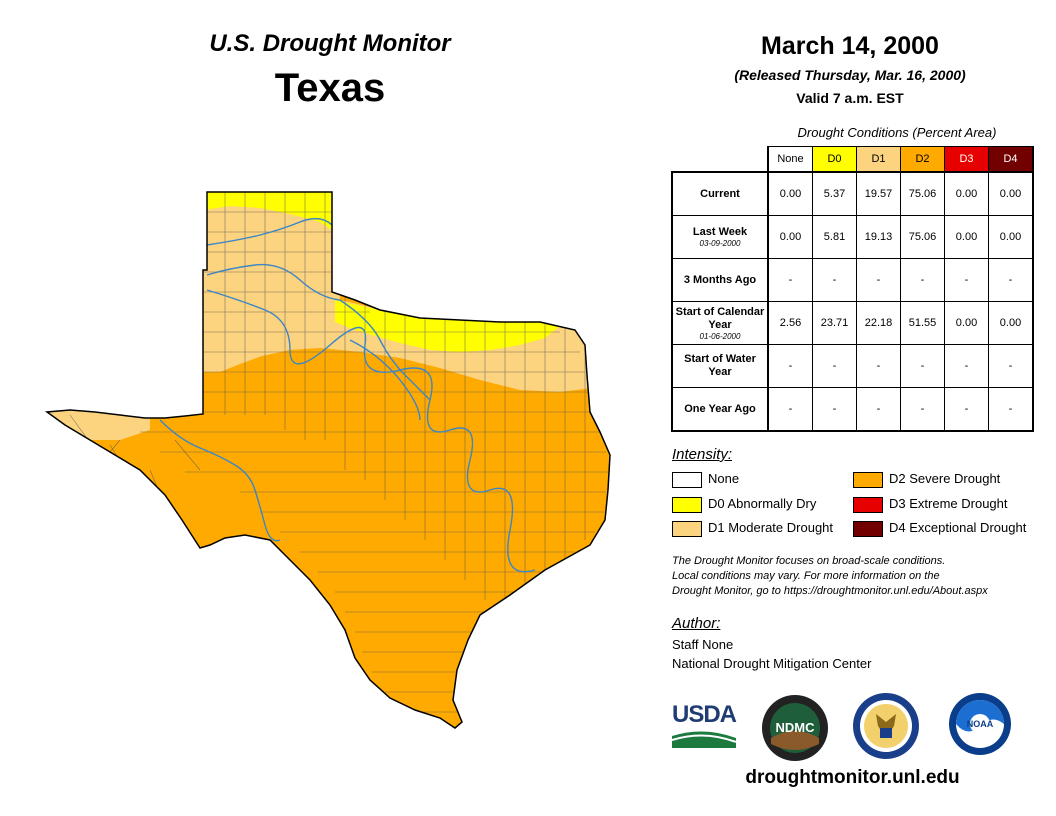 The height and width of the screenshot is (816, 1056). What do you see at coordinates (834, 159) in the screenshot?
I see `col-header-d0: D0` at bounding box center [834, 159].